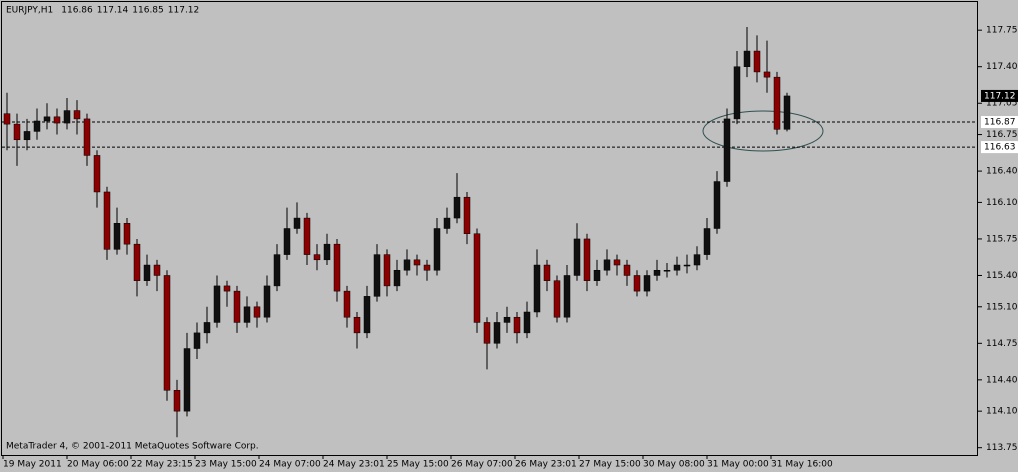 The height and width of the screenshot is (472, 1018). I want to click on quote-value: 117.12, so click(184, 11).